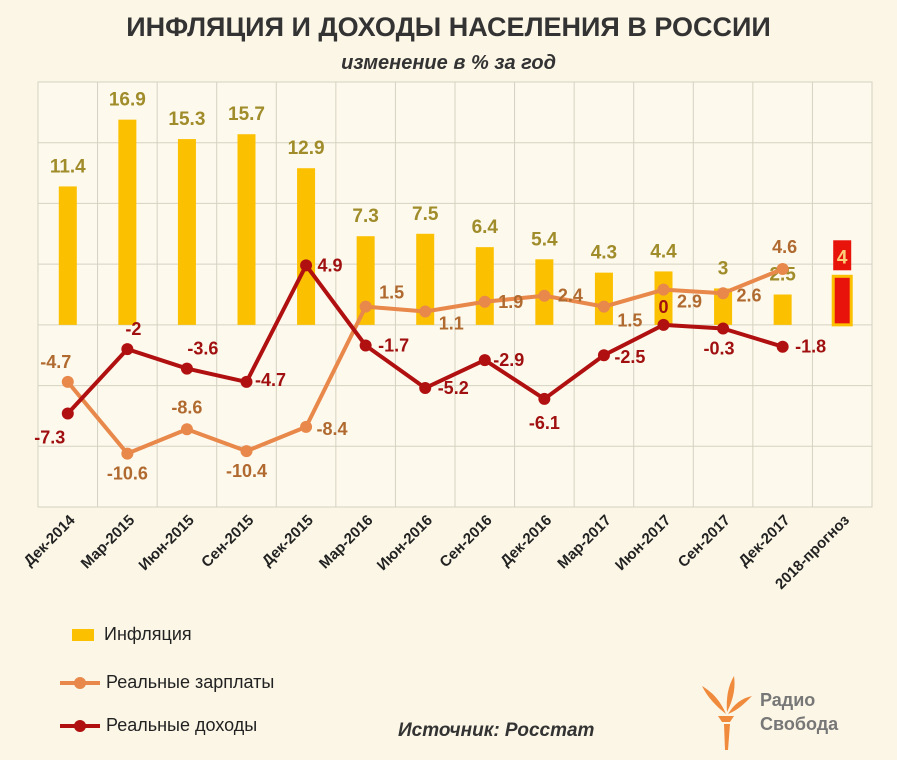 The image size is (897, 760). What do you see at coordinates (764, 541) in the screenshot?
I see `x-tick-label: Дек-2017` at bounding box center [764, 541].